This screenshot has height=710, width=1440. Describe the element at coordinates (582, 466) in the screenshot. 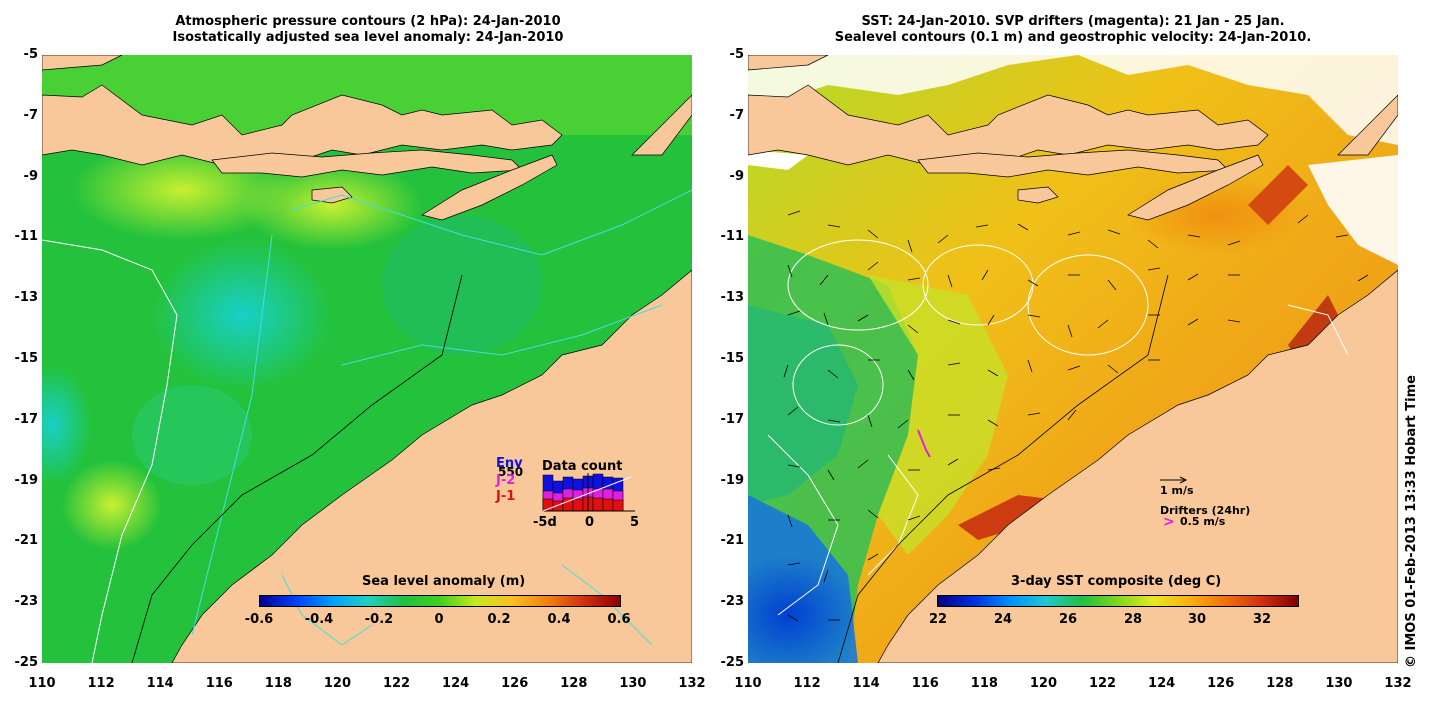

I see `data-count-title: Data count` at that location.